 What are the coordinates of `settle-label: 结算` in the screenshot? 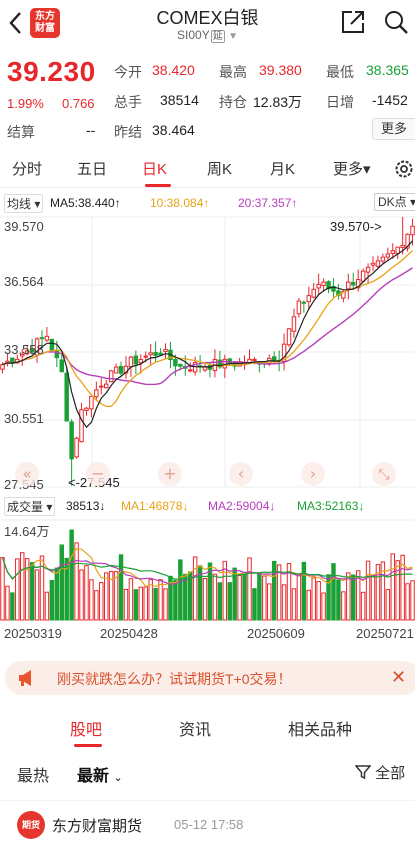 It's located at (21, 132).